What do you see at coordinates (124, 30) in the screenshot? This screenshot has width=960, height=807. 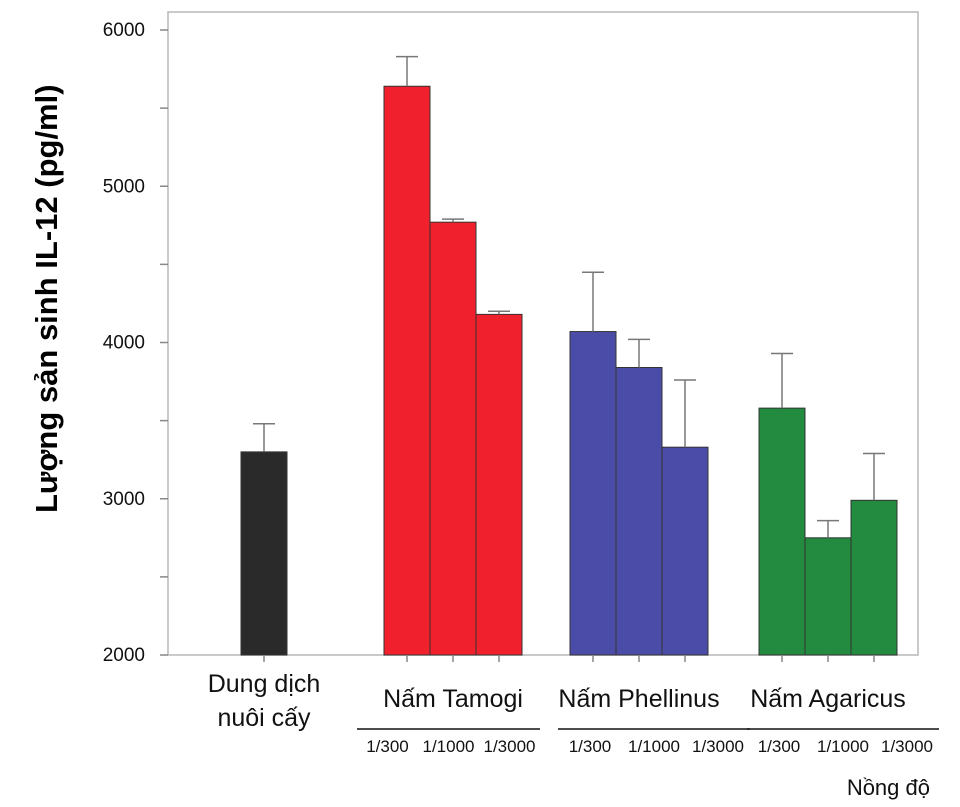 I see `y-tick-label: 6000` at bounding box center [124, 30].